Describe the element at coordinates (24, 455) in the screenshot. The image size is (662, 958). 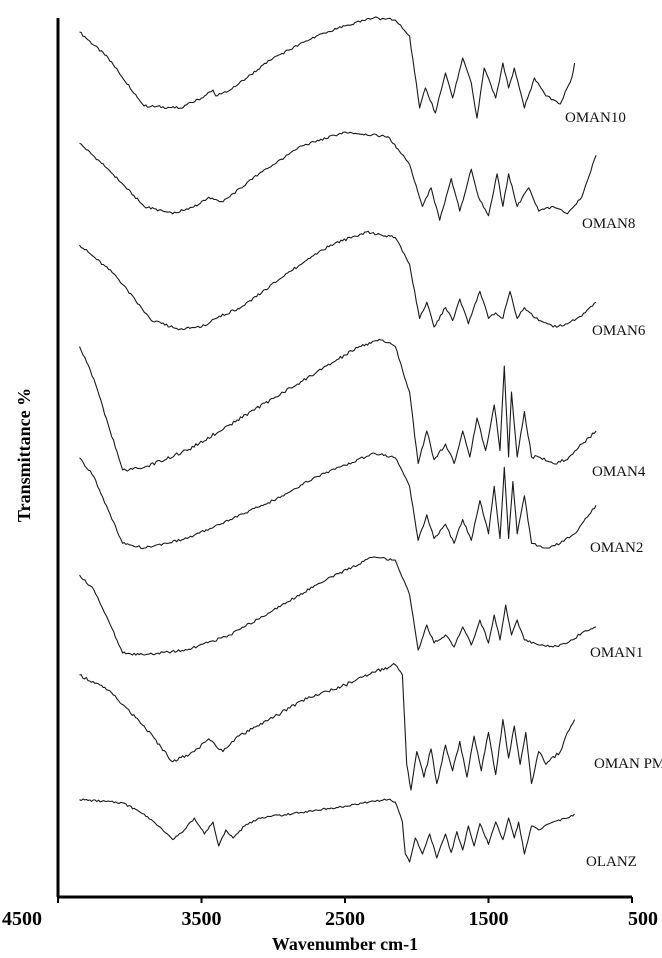
I see `y-axis-label: Transmittance %` at that location.